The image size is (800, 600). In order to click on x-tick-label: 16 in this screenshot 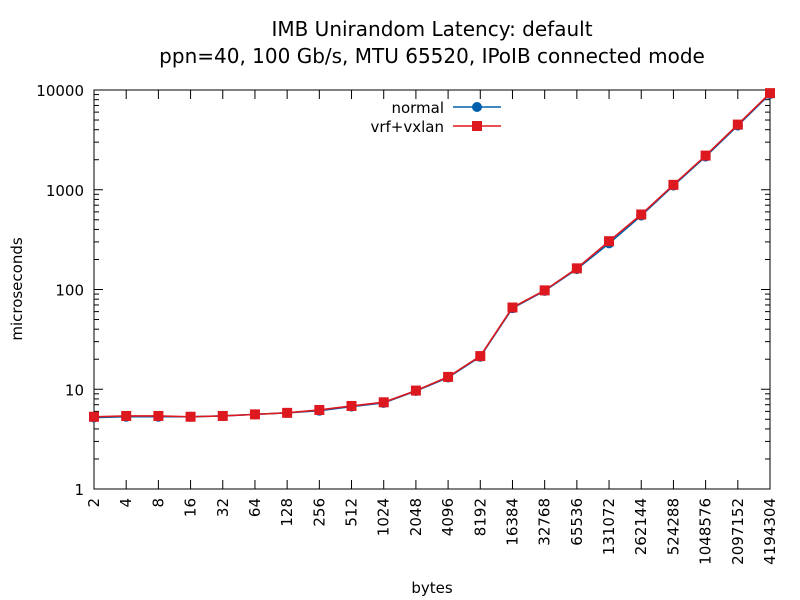, I will do `click(191, 507)`.